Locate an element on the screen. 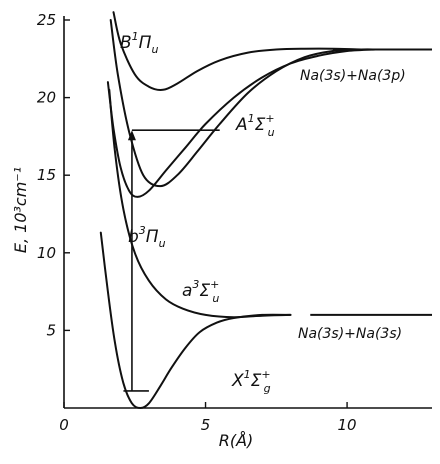  y-tick-label: 10 is located at coordinates (46, 253).